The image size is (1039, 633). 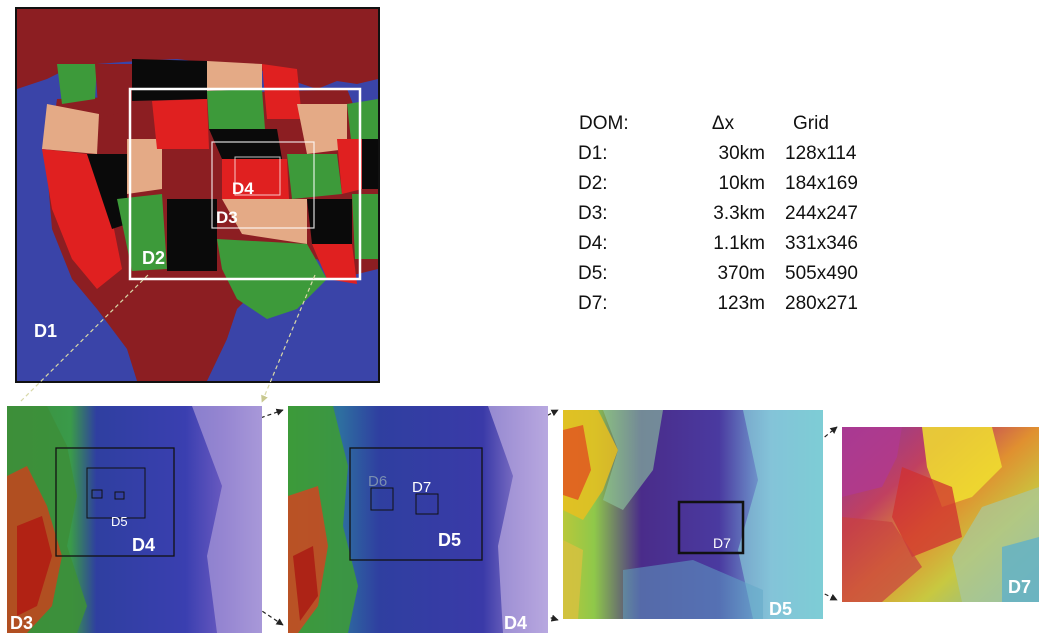 I want to click on terrain-d3: D5 D4 D3, so click(x=134, y=519).